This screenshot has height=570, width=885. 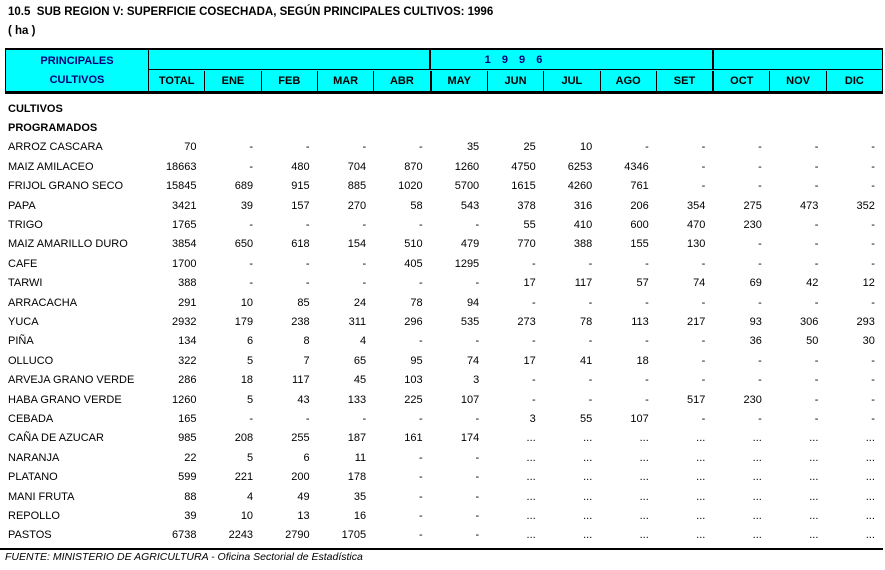 What do you see at coordinates (244, 477) in the screenshot?
I see `cell-ene: 221` at bounding box center [244, 477].